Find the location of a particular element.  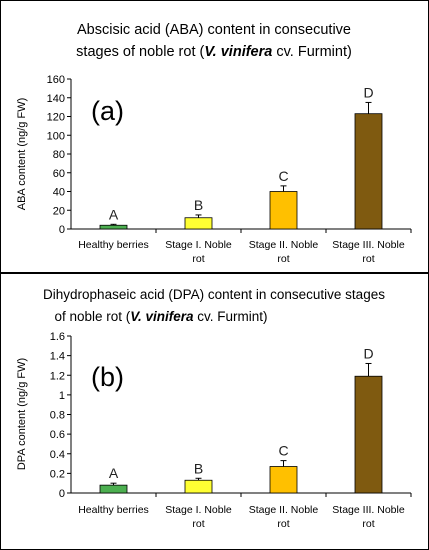

y-tick-label: 1.2 is located at coordinates (57, 376).